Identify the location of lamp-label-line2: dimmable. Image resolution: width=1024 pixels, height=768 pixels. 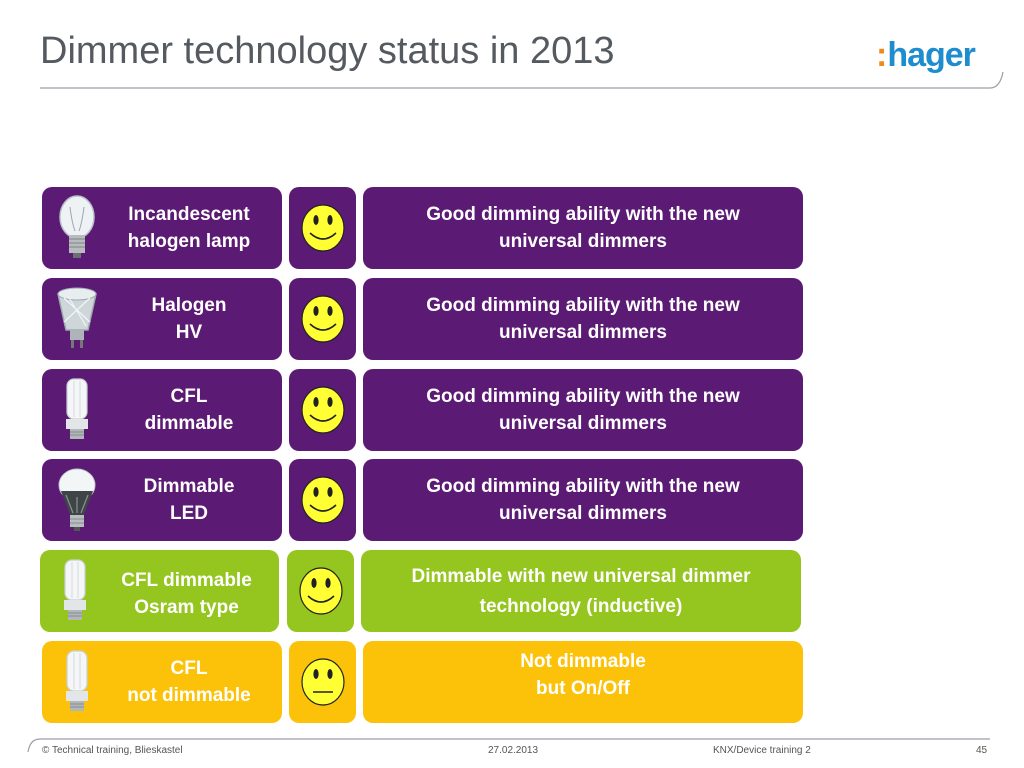
(189, 423).